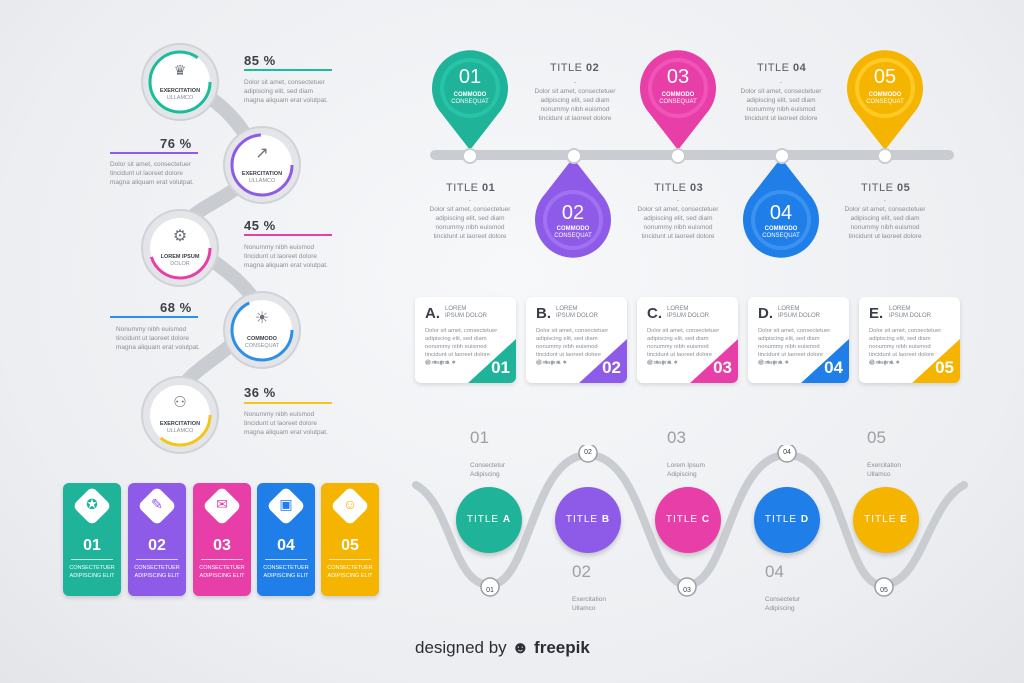 Image resolution: width=1024 pixels, height=683 pixels. Describe the element at coordinates (765, 313) in the screenshot. I see `card-letter: D.` at that location.